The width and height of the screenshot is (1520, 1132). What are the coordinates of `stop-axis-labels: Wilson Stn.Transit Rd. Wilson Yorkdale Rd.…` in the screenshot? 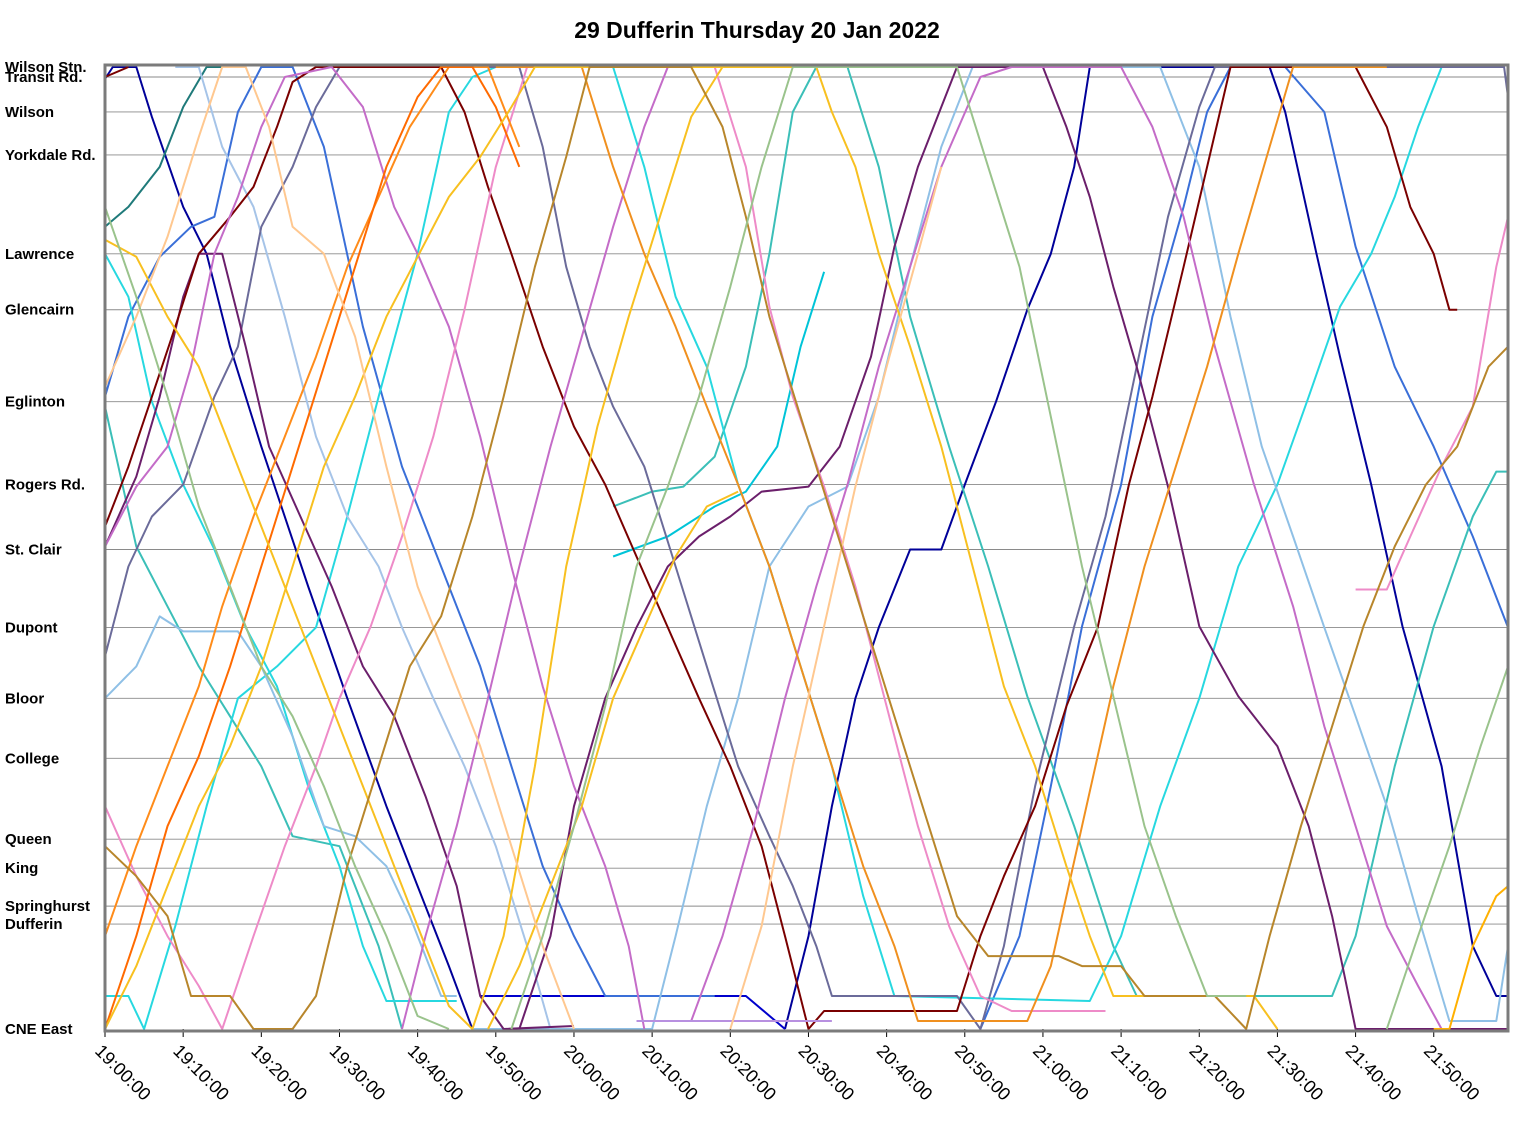 It's located at (50, 548).